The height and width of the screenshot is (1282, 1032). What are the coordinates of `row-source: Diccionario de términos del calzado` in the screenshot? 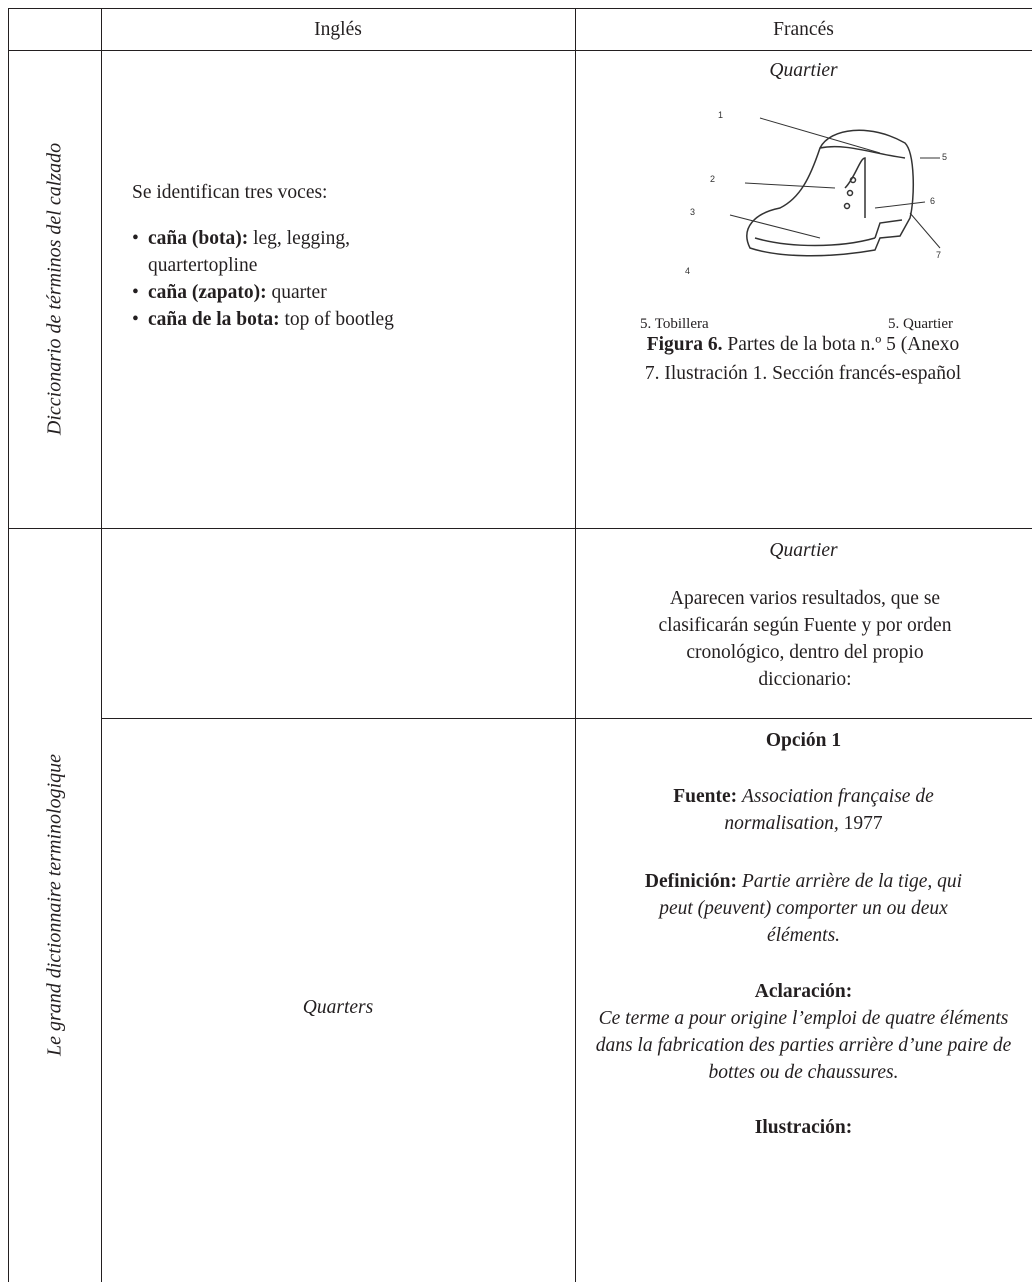 It's located at (54, 289).